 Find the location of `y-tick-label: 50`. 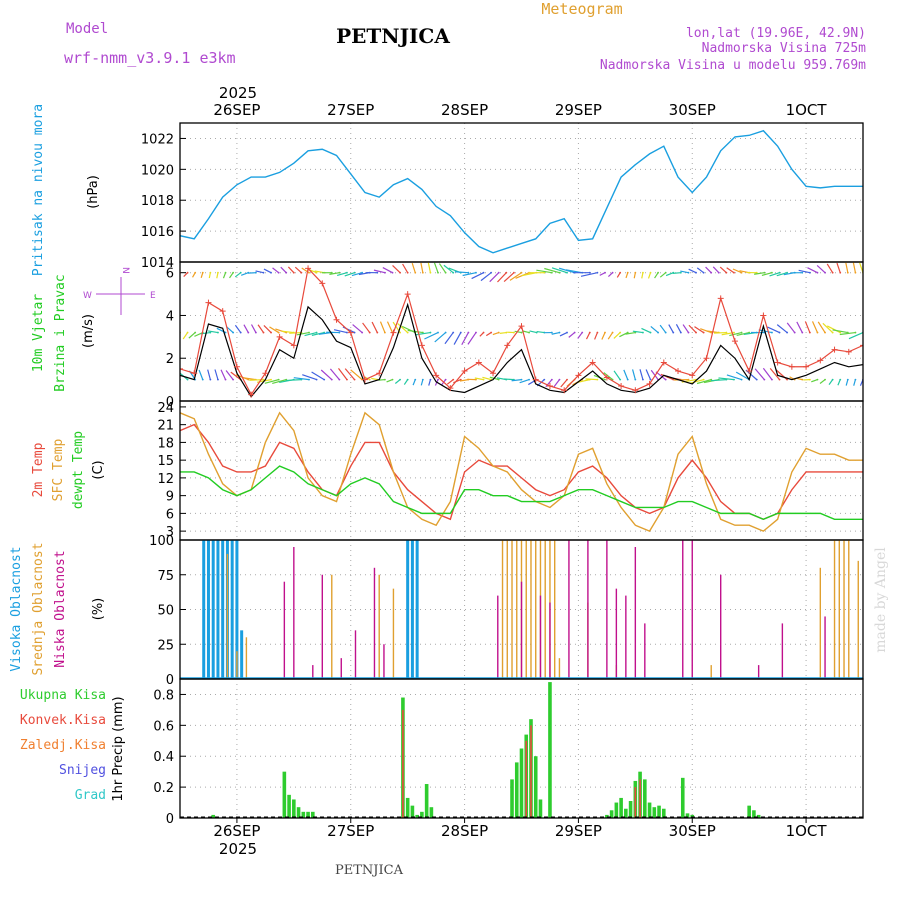

y-tick-label: 50 is located at coordinates (165, 611).